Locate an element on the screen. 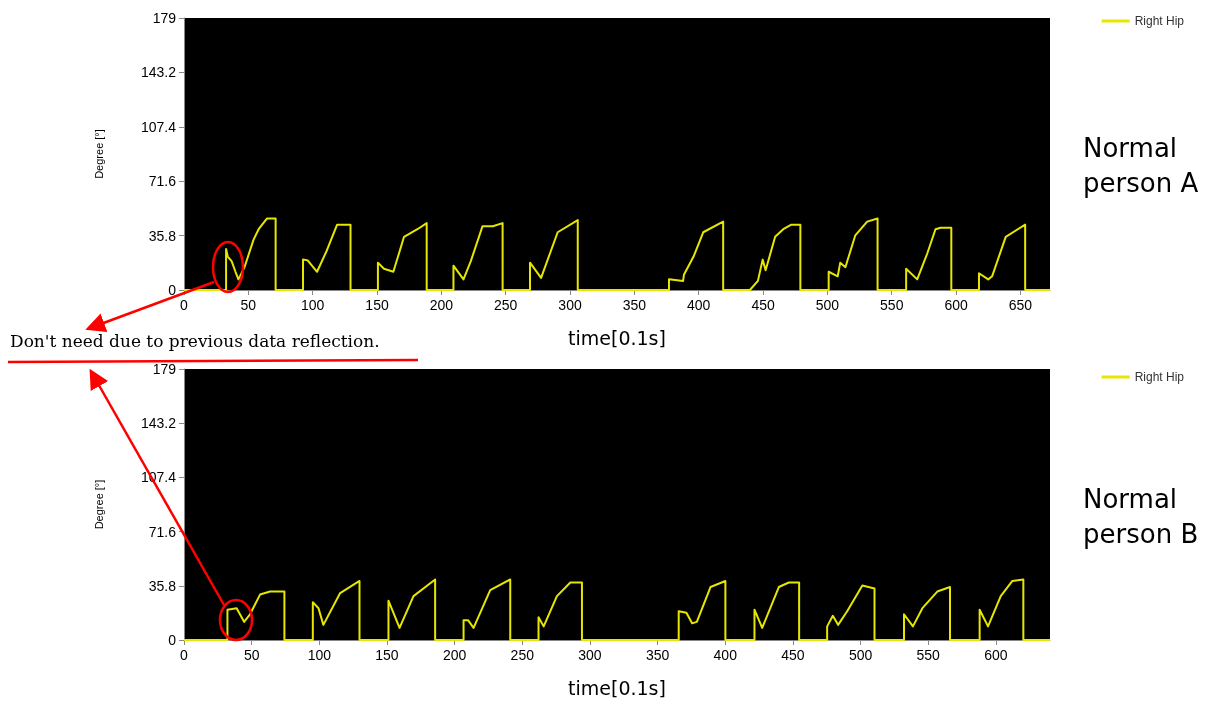 This screenshot has height=706, width=1209. x-tick-label: 650 is located at coordinates (1020, 305).